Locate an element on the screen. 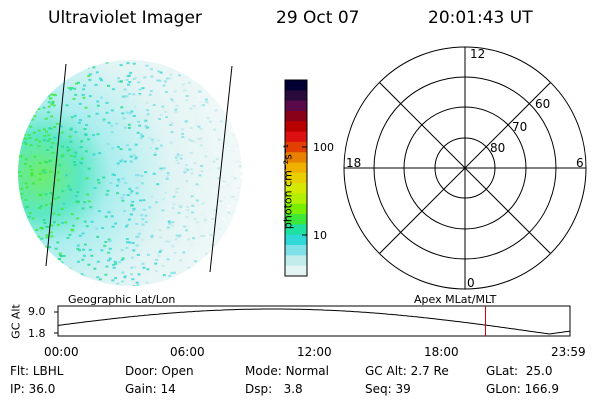 The height and width of the screenshot is (400, 600). lat-label-70: 70 is located at coordinates (520, 127).